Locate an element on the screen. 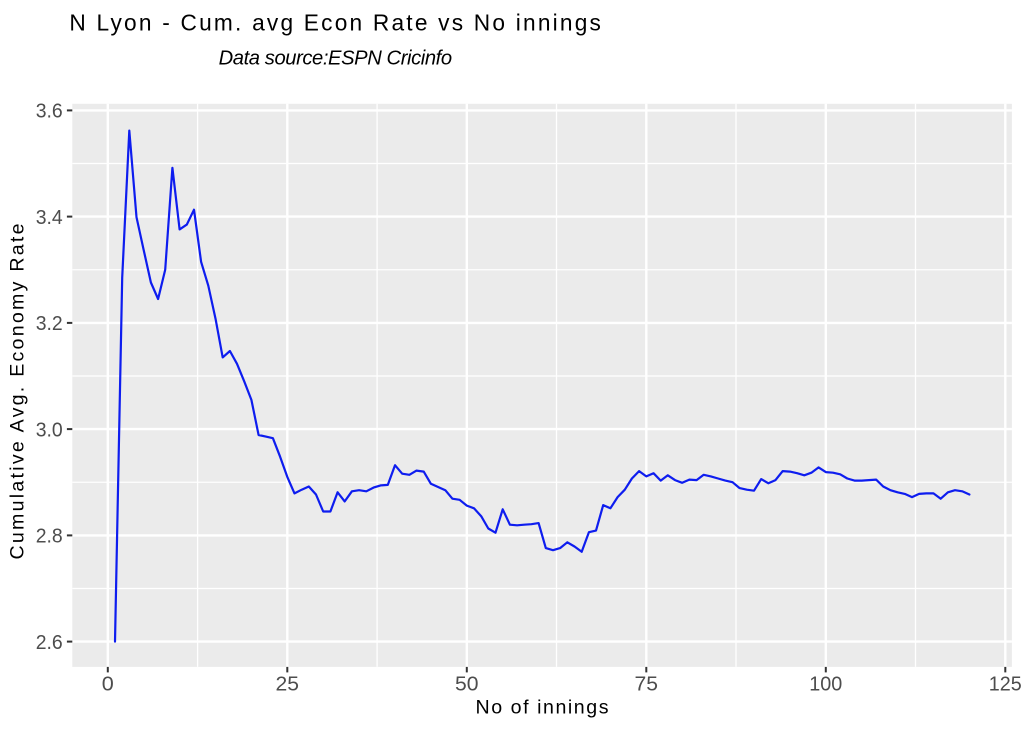 This screenshot has width=1023, height=731. svg-text: 75 is located at coordinates (647, 684).